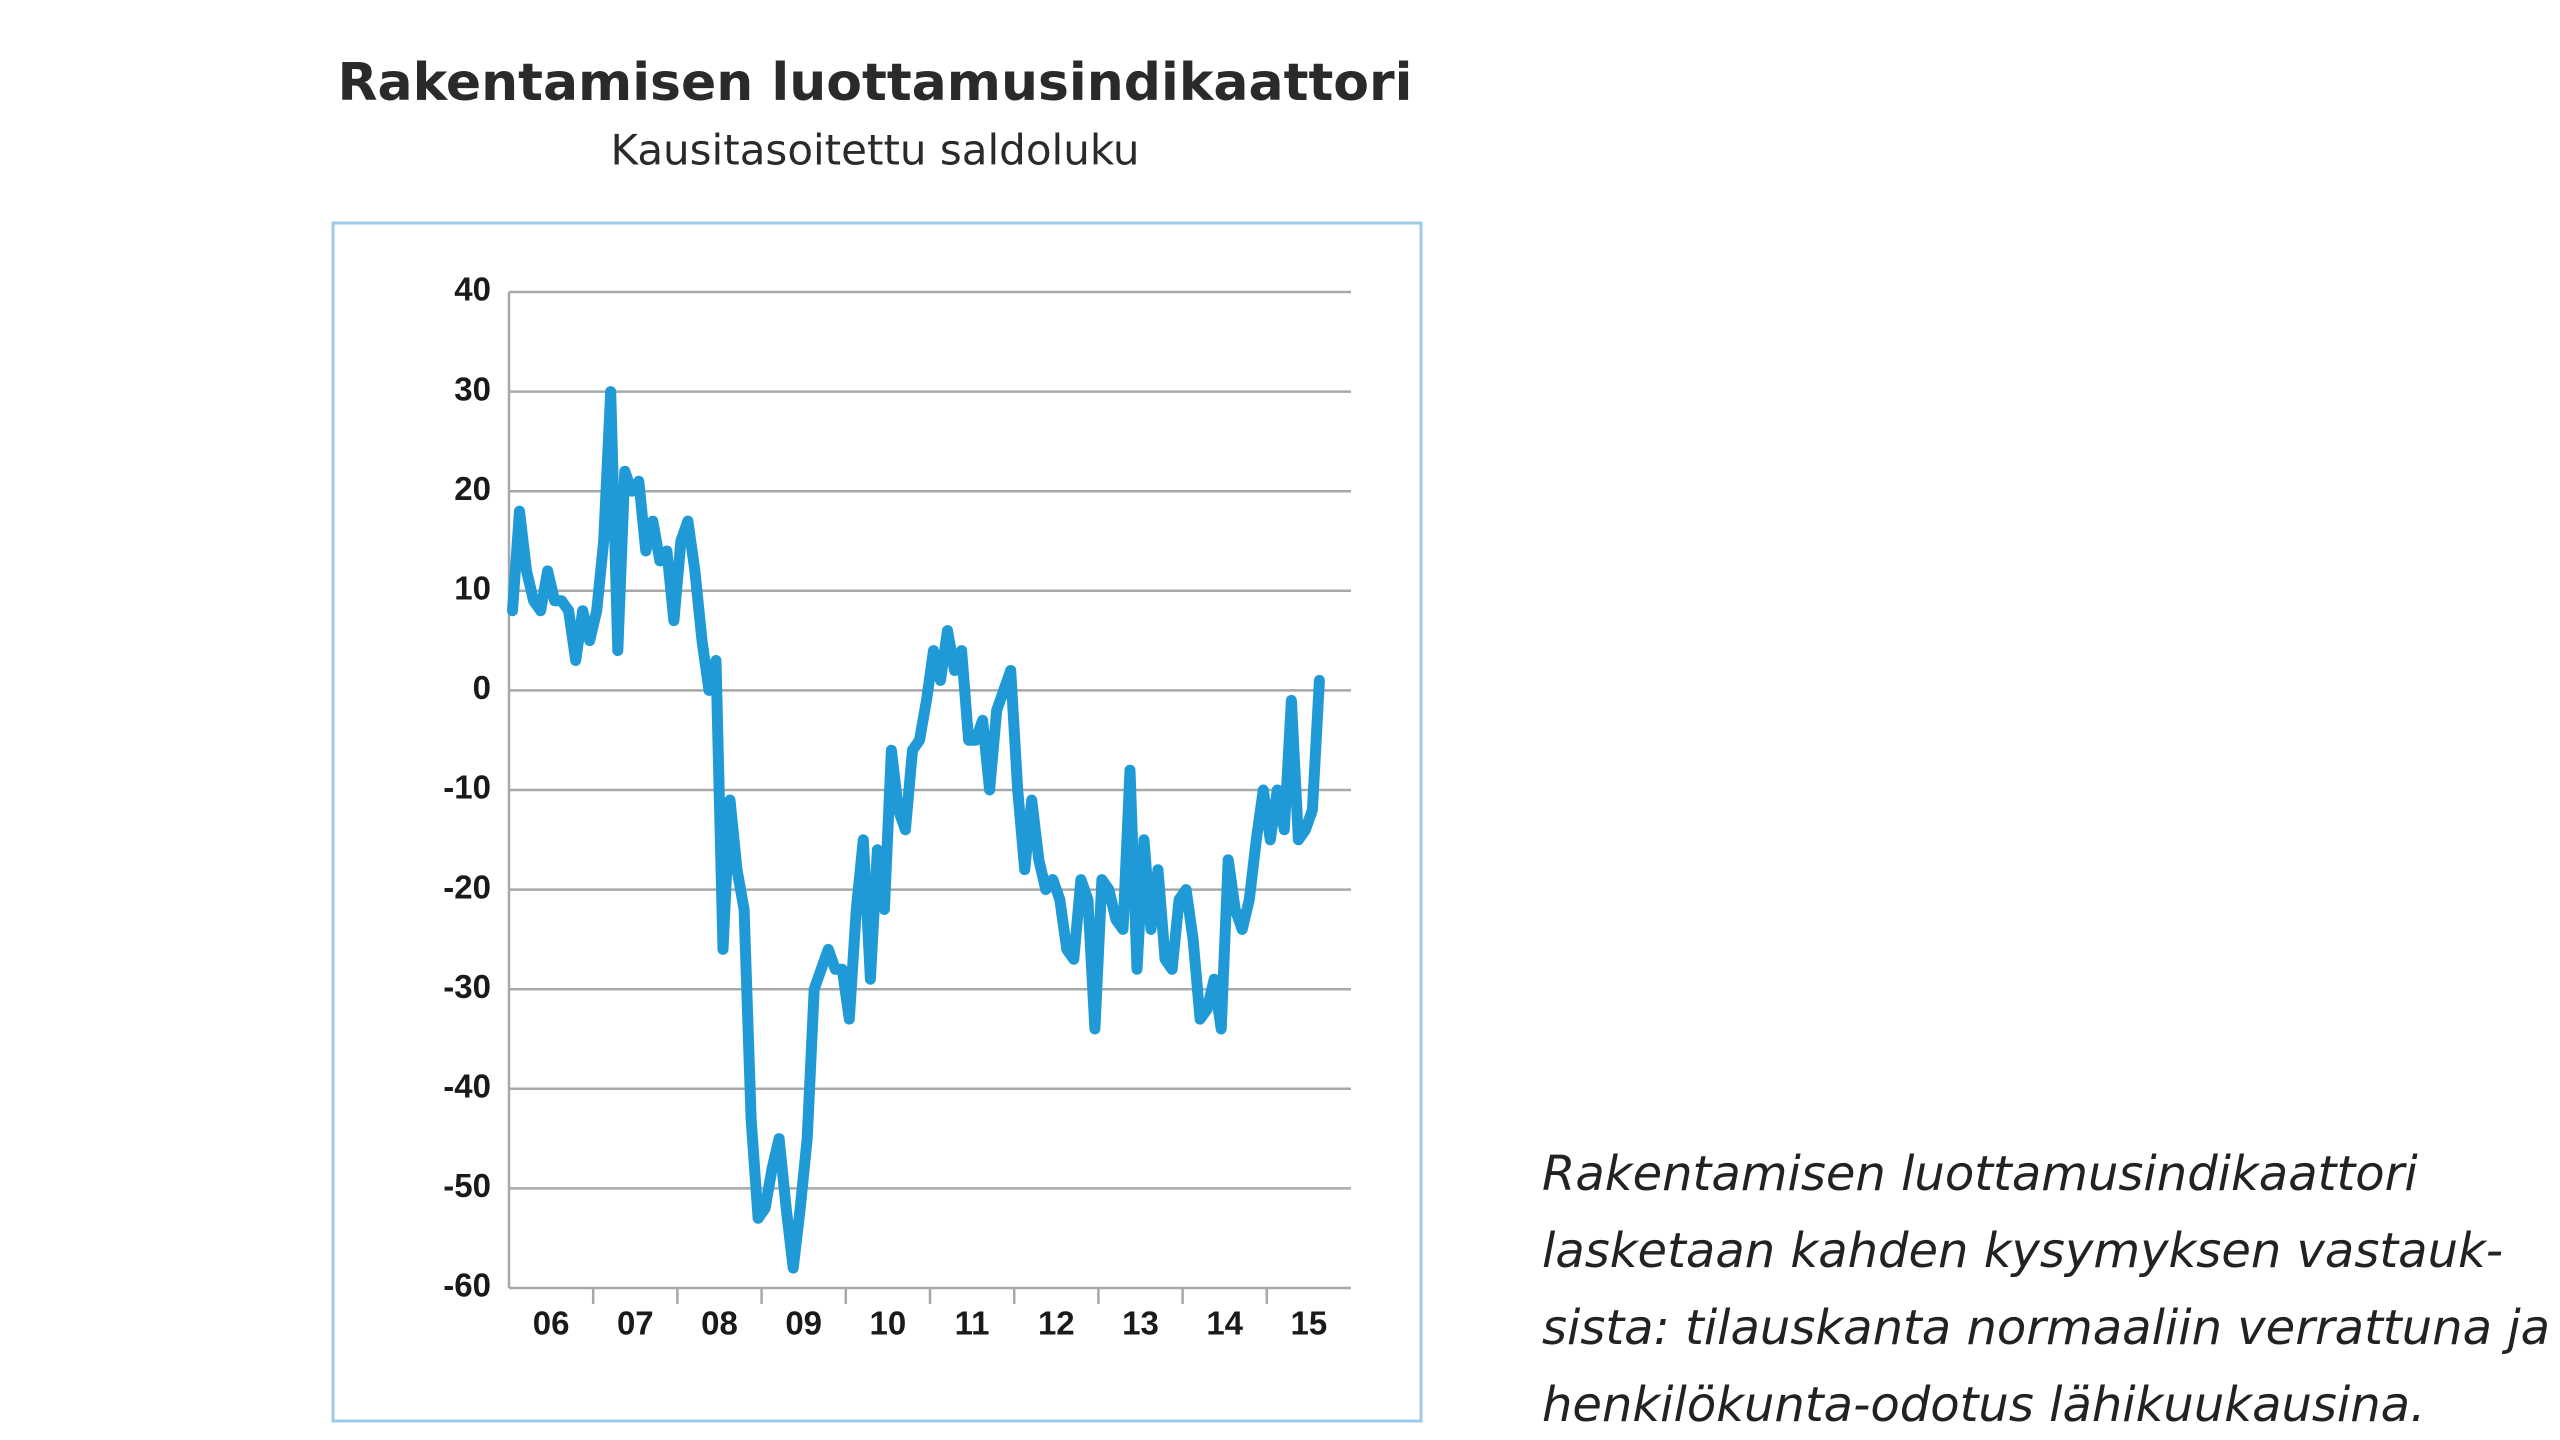  Describe the element at coordinates (972, 1323) in the screenshot. I see `x-tick-label: 11` at that location.